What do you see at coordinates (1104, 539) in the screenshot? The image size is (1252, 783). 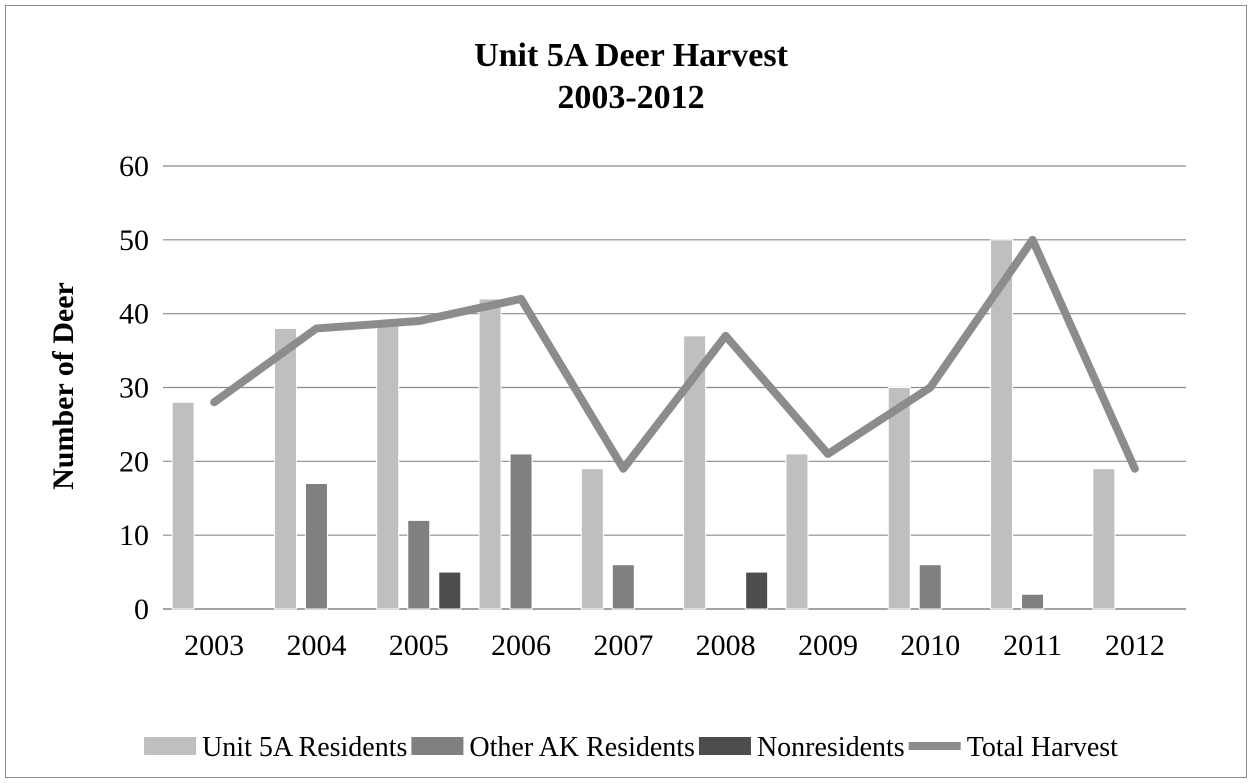 I see `bar-unit-5a-residents-2012` at bounding box center [1104, 539].